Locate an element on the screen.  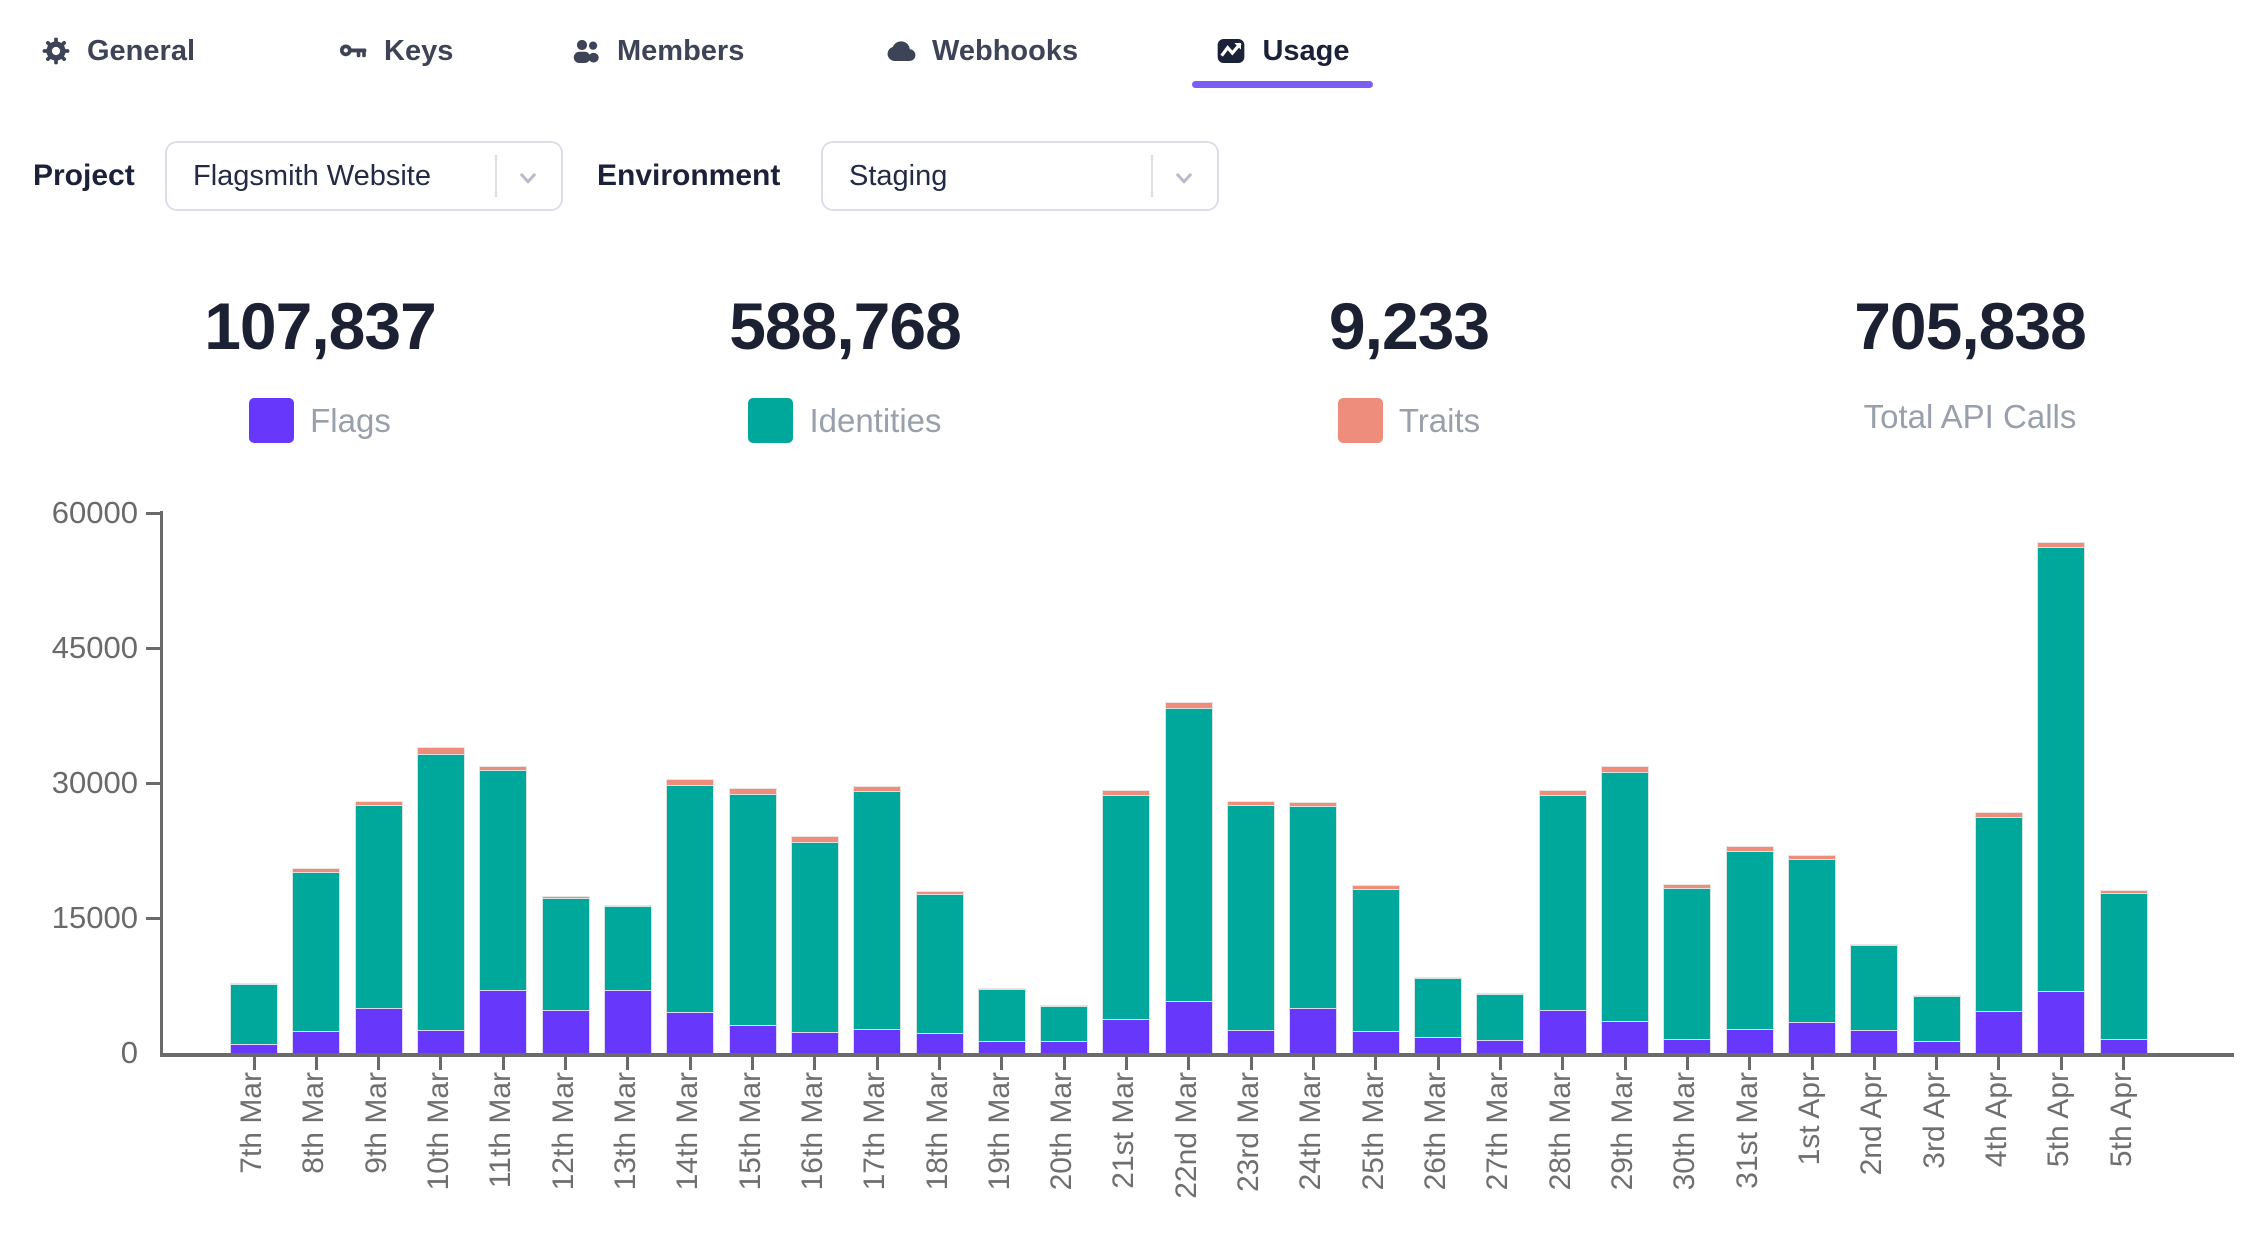
tab-members: Members is located at coordinates (657, 51).